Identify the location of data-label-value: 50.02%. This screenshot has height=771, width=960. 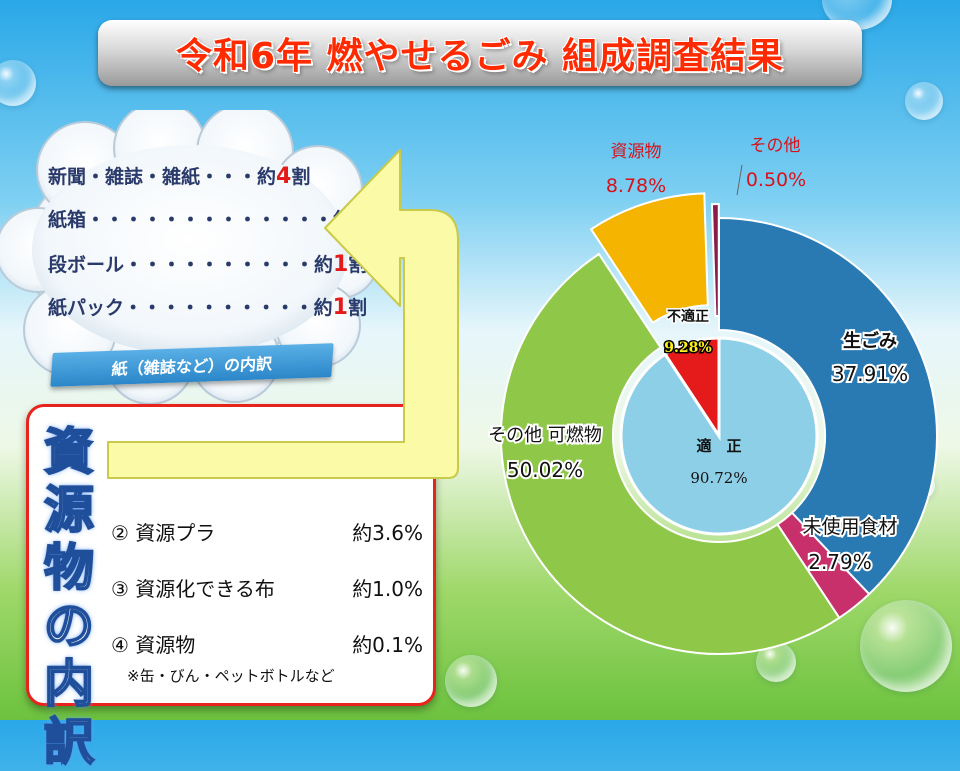
(545, 470).